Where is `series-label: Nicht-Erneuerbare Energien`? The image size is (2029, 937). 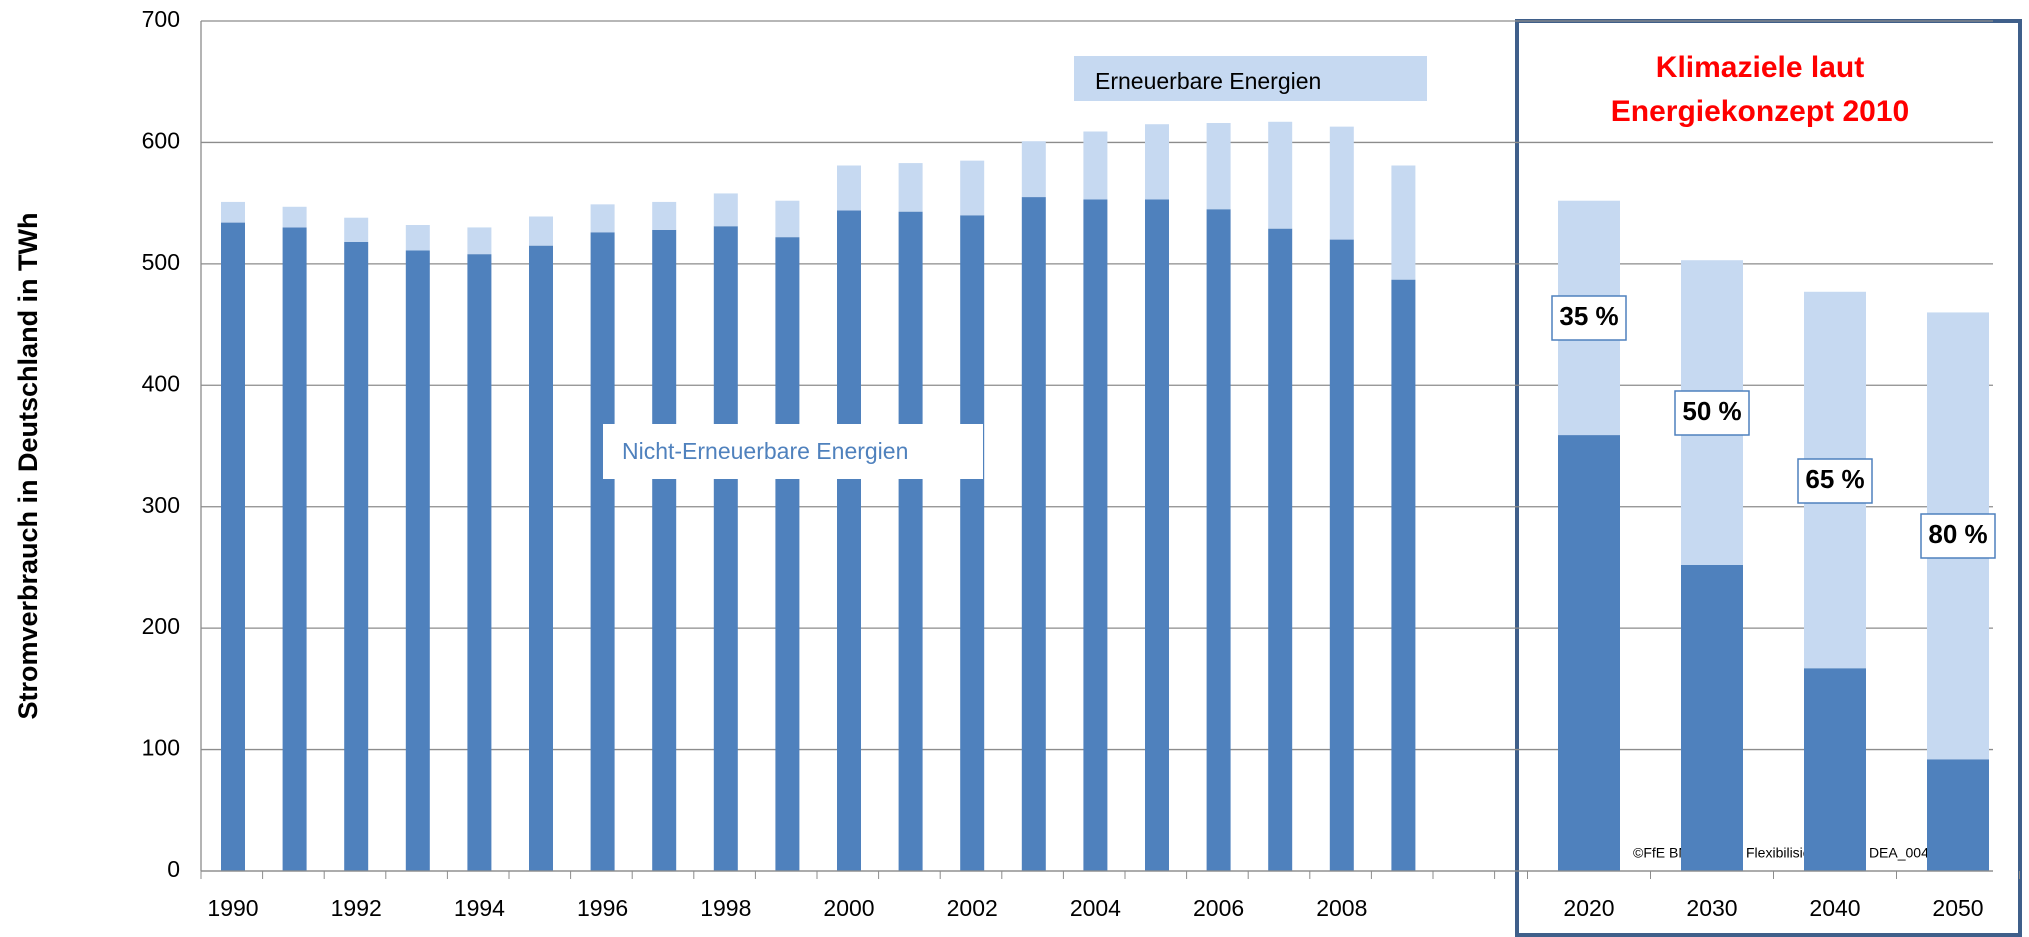
series-label: Nicht-Erneuerbare Energien is located at coordinates (765, 451).